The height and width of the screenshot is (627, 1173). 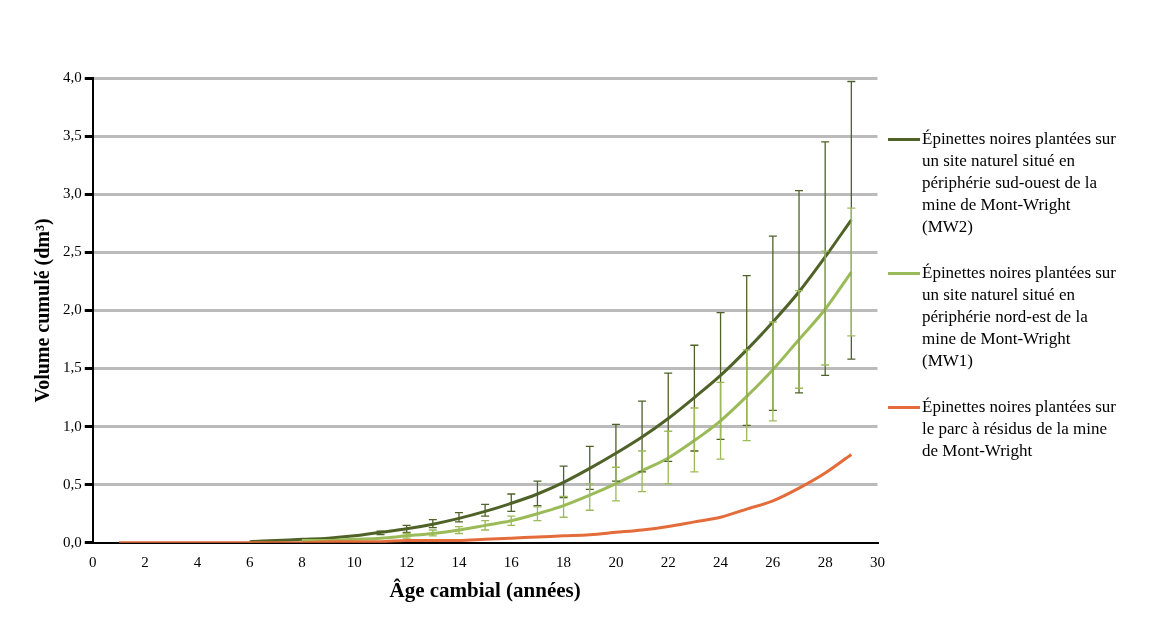 What do you see at coordinates (877, 561) in the screenshot?
I see `x-tick-label: 30` at bounding box center [877, 561].